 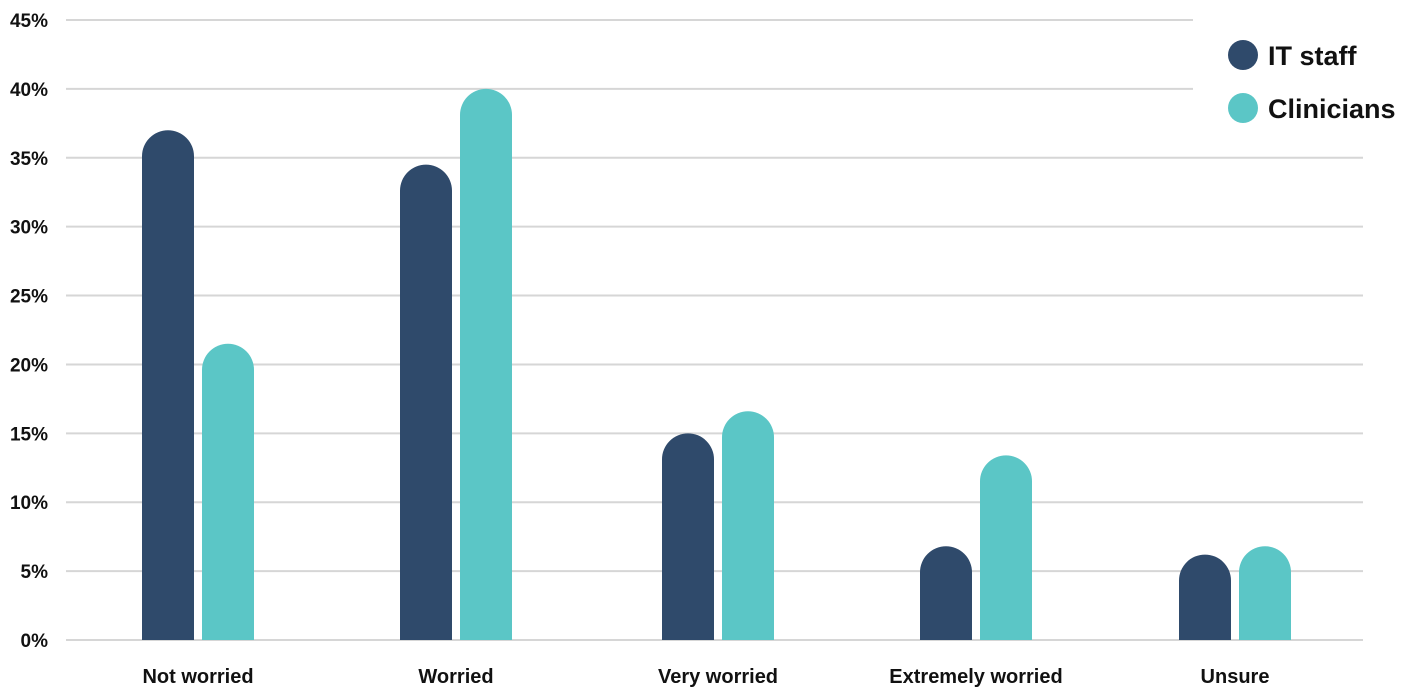 I want to click on x-tick-label: Not worried, so click(x=197, y=676).